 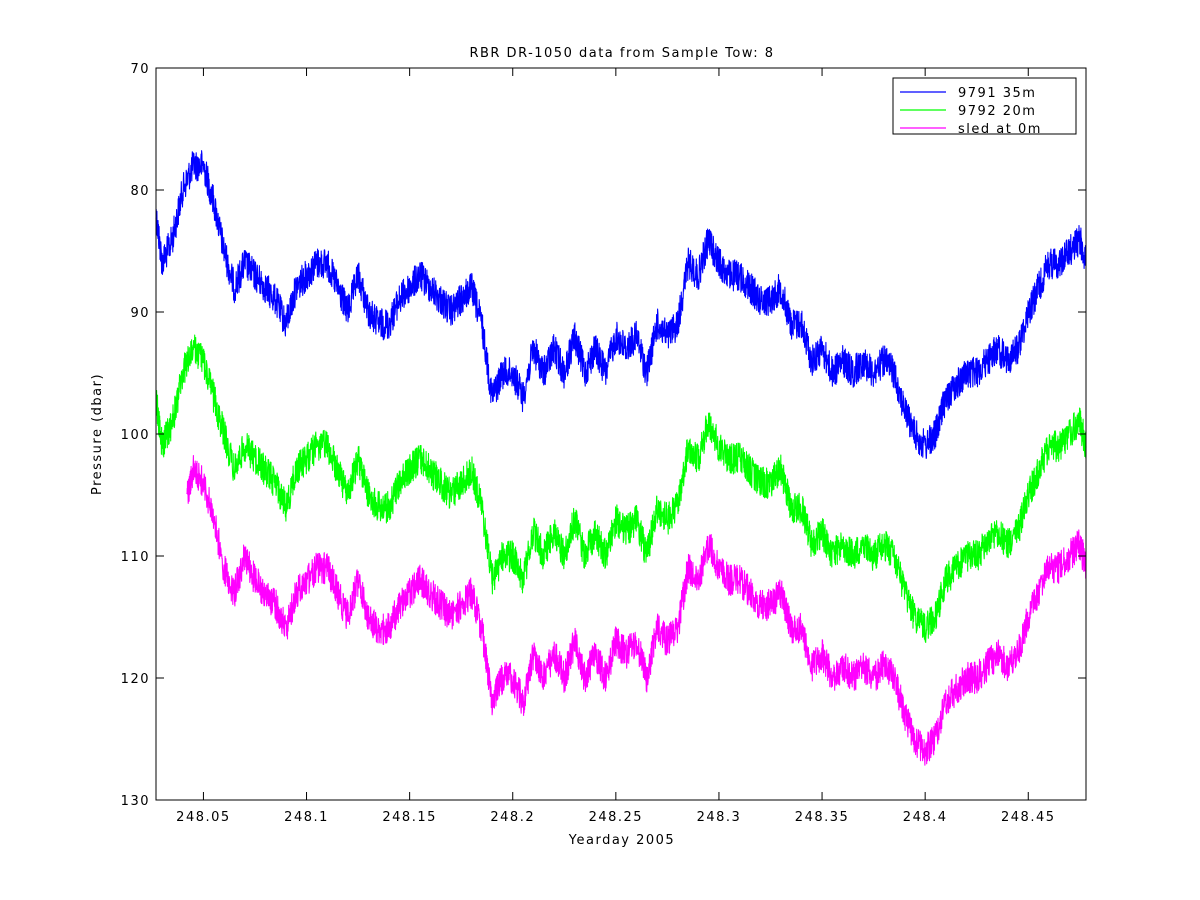 I want to click on y-tick-label: 80, so click(x=140, y=191).